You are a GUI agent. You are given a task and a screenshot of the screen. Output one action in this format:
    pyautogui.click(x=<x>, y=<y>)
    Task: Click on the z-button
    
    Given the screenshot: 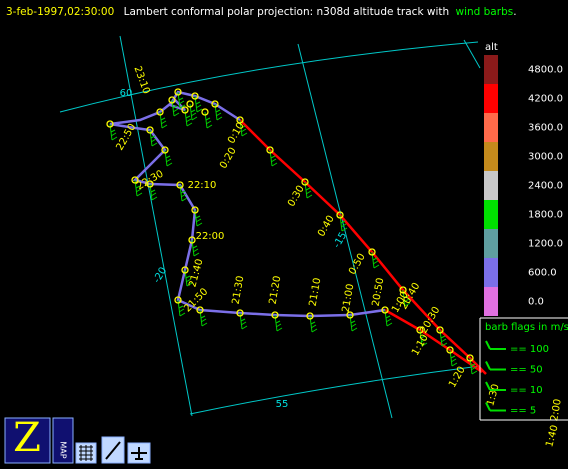 What is the action you would take?
    pyautogui.click(x=27, y=440)
    